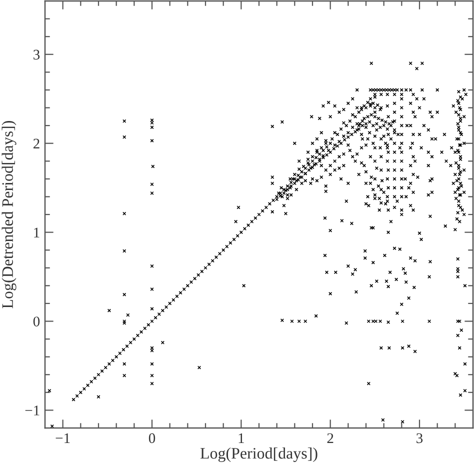 The image size is (474, 464). What do you see at coordinates (37, 55) in the screenshot?
I see `y-tick-label: 3` at bounding box center [37, 55].